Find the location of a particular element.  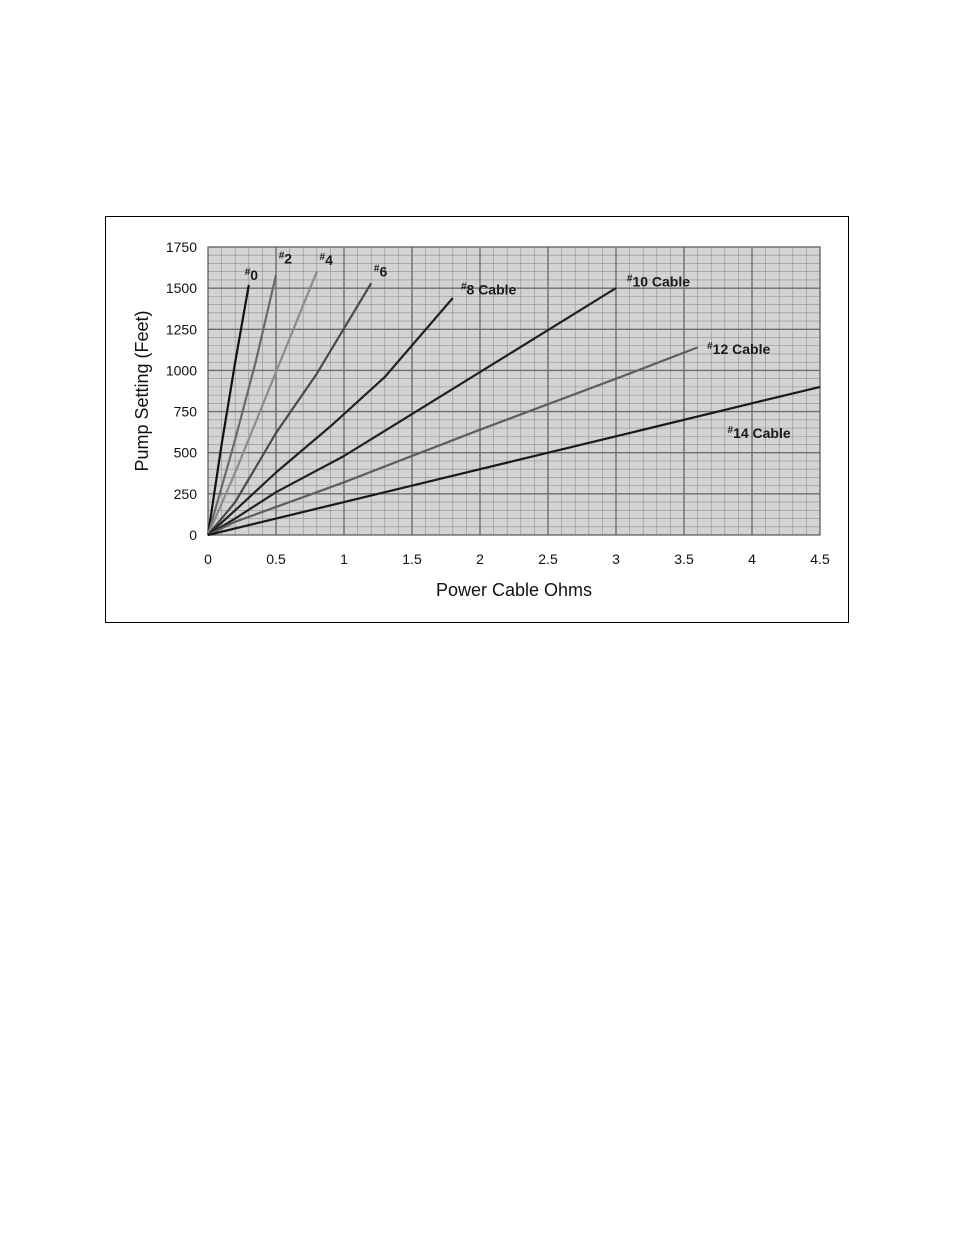

x-tick-label: 3 is located at coordinates (616, 559).